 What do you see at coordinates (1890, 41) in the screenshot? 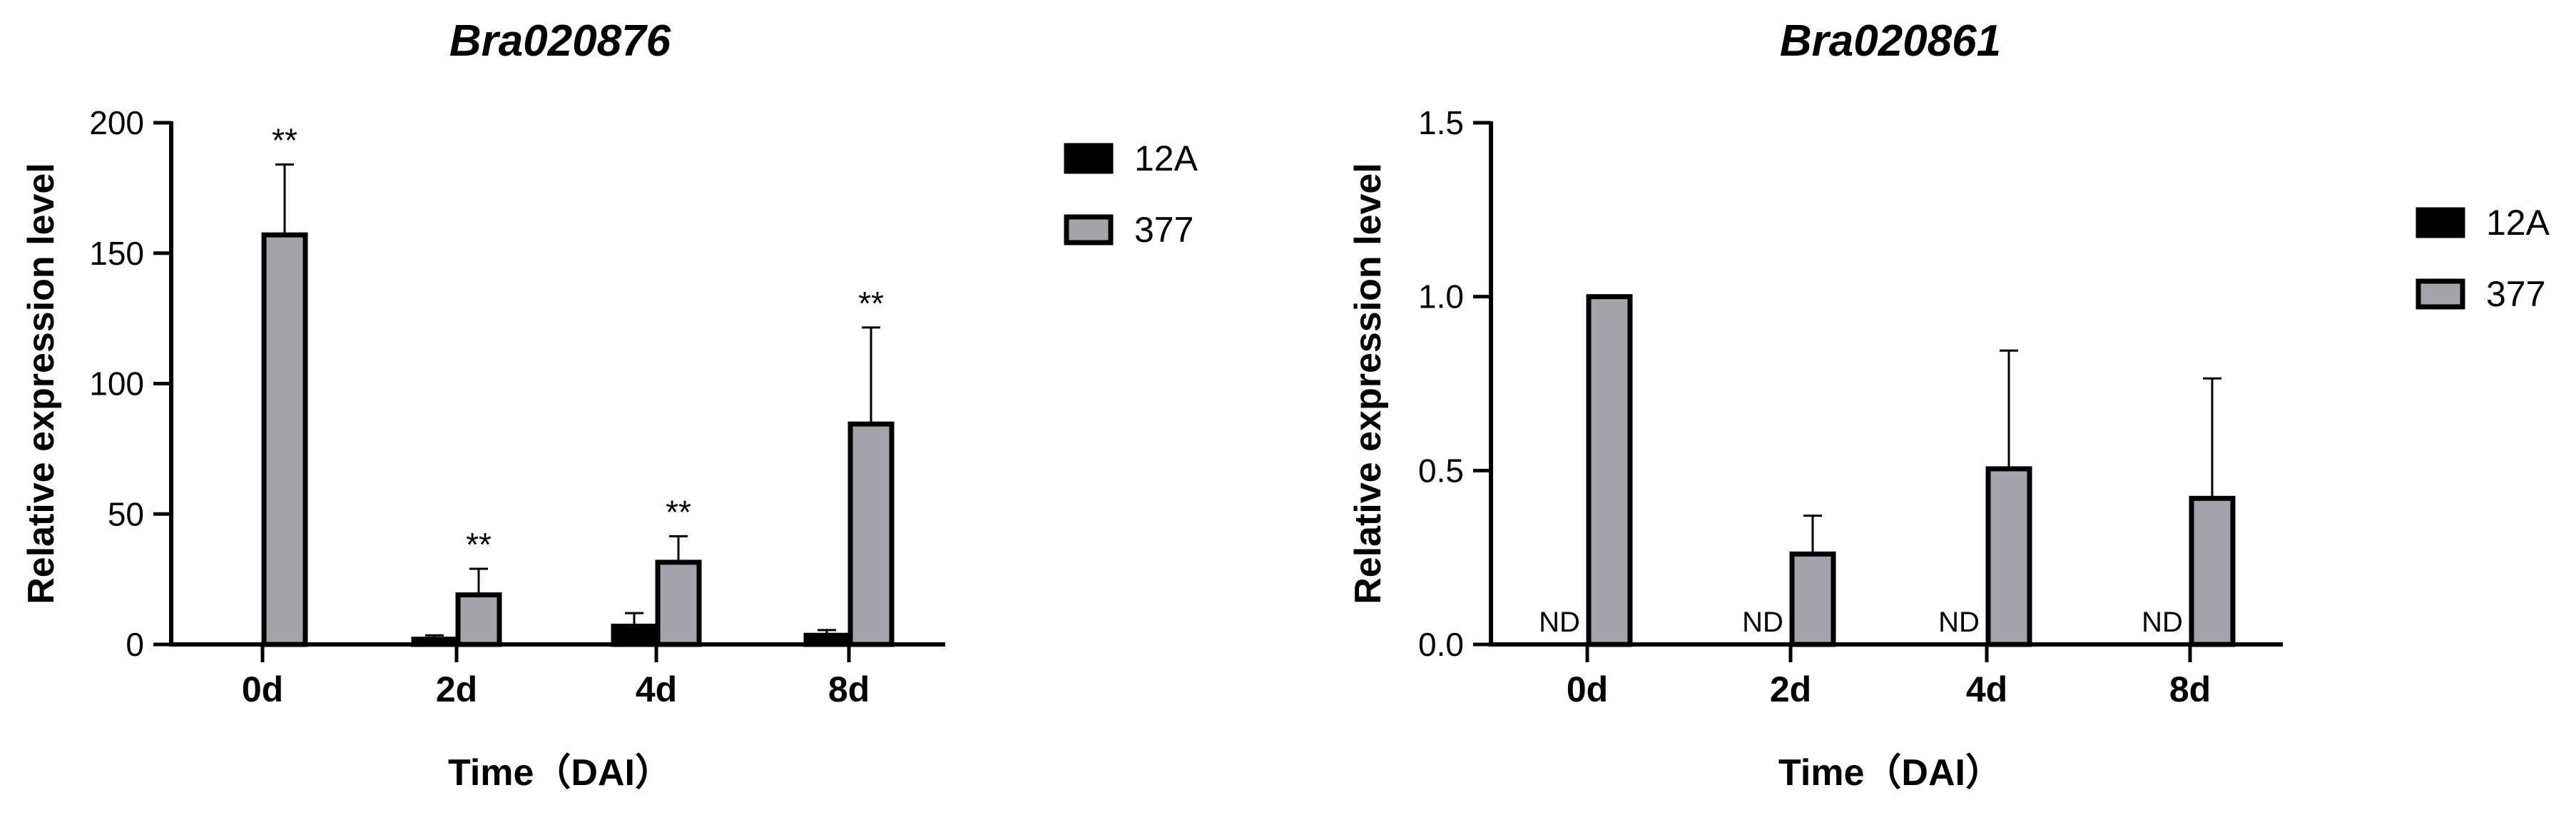
I see `chart-title: Bra020861` at bounding box center [1890, 41].